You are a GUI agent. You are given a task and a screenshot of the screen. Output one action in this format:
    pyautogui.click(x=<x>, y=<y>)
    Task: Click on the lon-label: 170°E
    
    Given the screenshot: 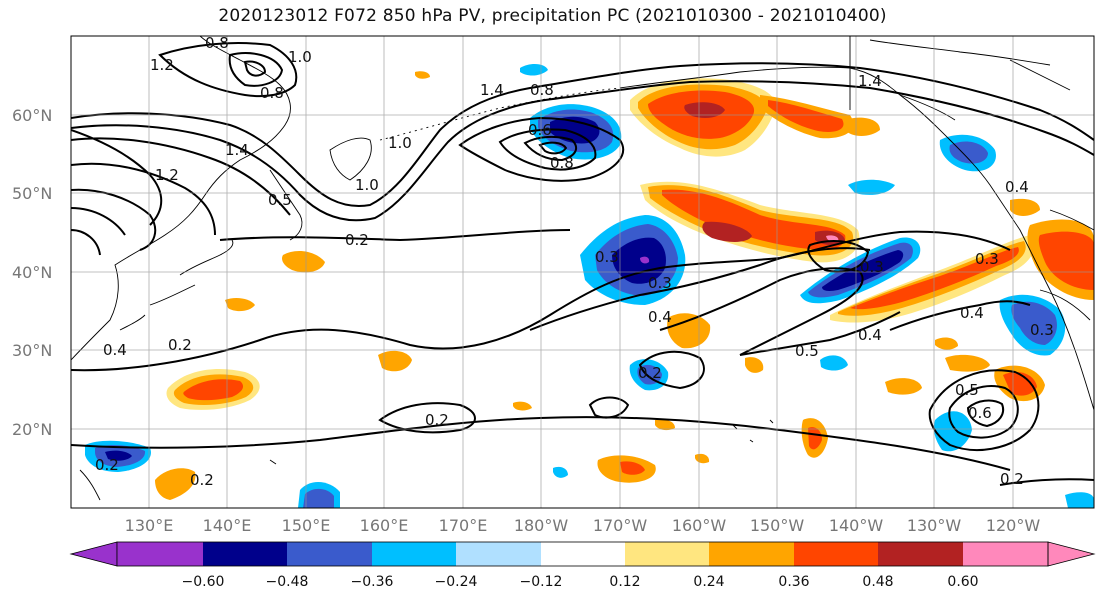 What is the action you would take?
    pyautogui.click(x=463, y=525)
    